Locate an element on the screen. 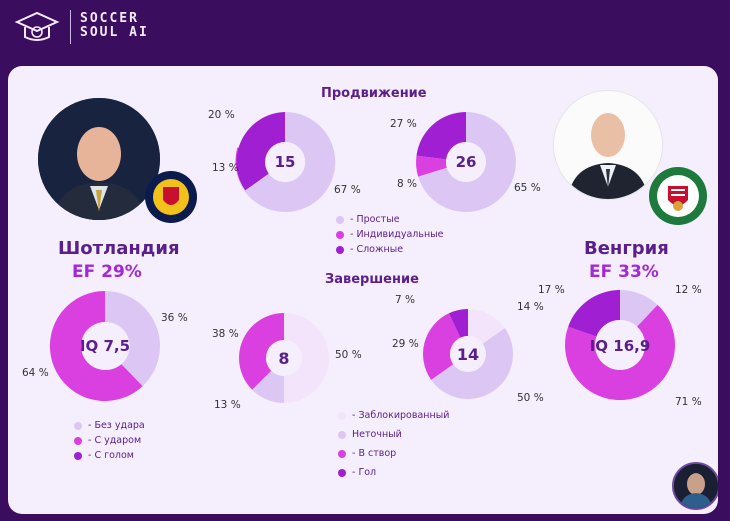  ef-left: EF 29% is located at coordinates (107, 272).